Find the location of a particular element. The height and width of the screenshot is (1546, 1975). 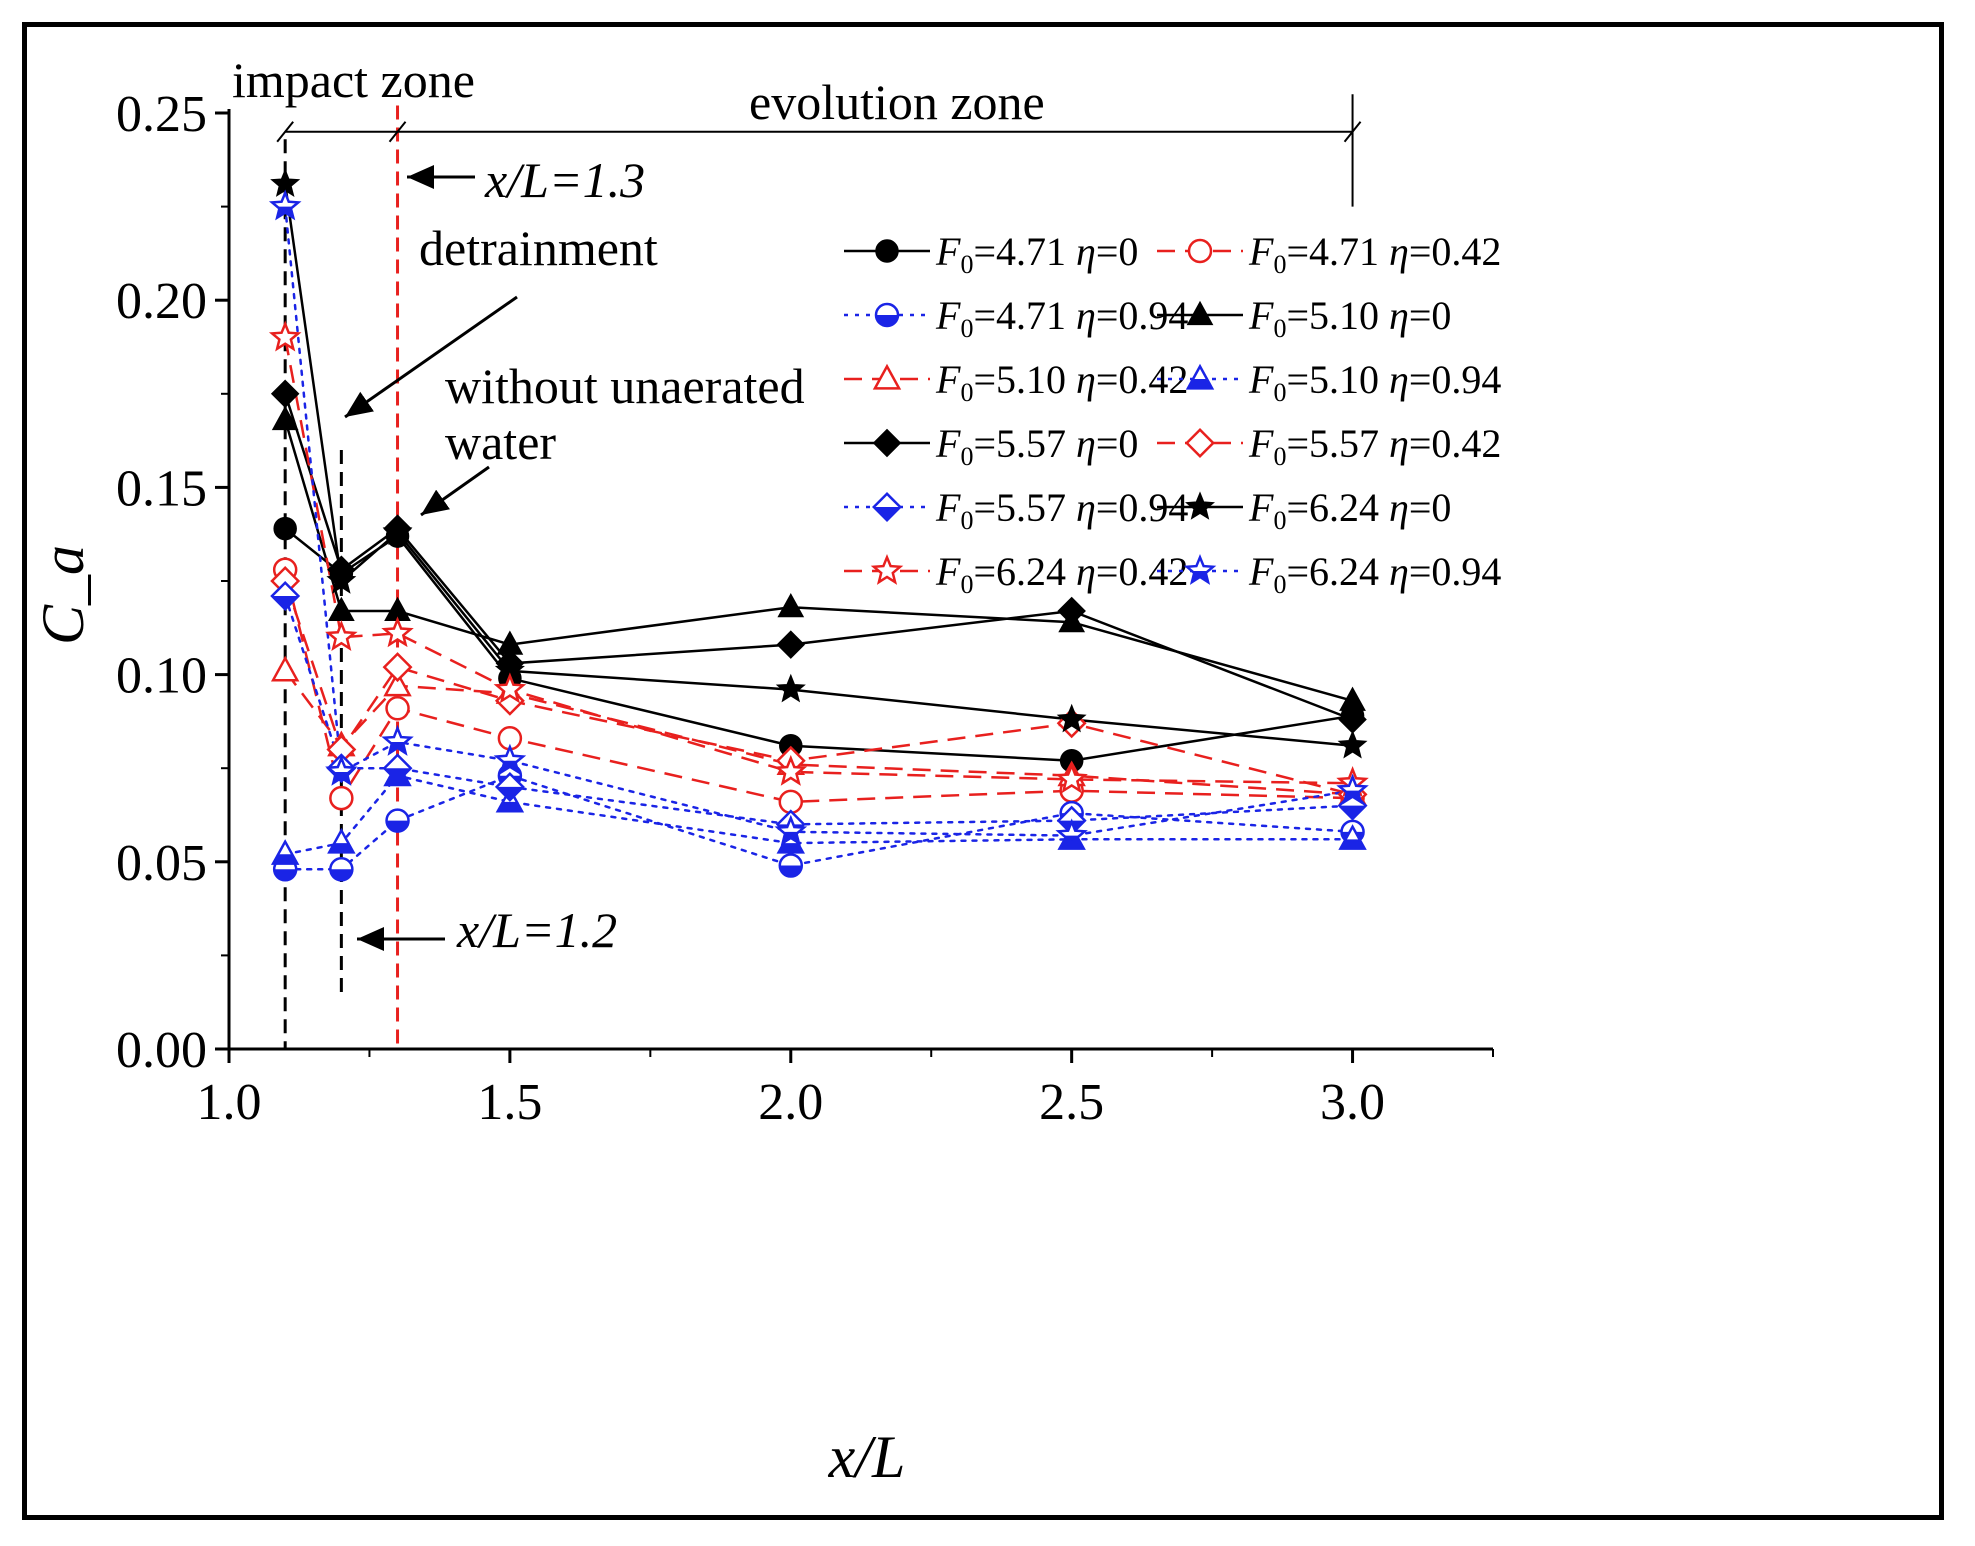

legend-entry-0: F0=4.71 η=0 is located at coordinates (991, 254).